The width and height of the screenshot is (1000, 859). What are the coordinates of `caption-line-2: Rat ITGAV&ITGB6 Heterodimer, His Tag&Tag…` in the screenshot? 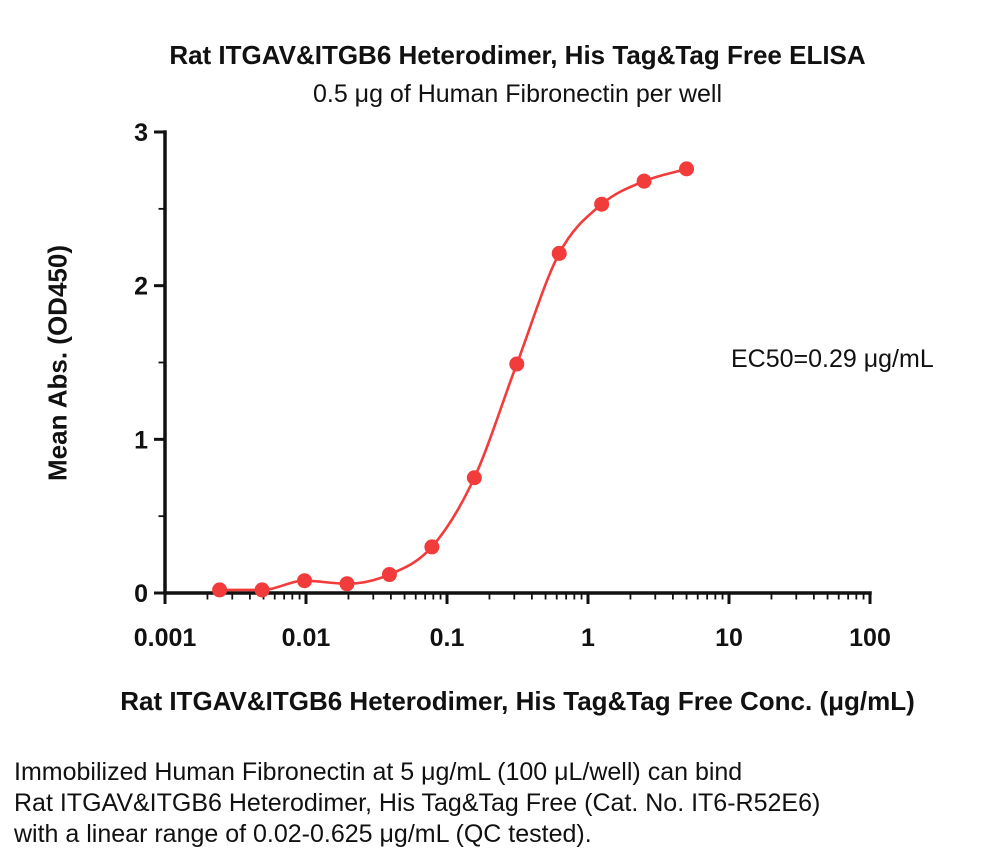 It's located at (417, 803).